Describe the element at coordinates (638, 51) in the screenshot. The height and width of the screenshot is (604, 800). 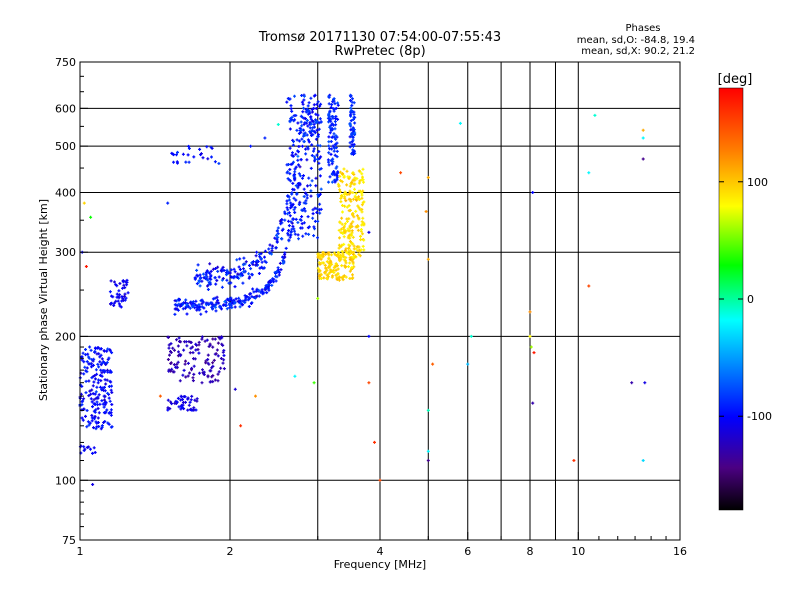
I see `phases-line-x: mean, sd,X: 90.2, 21.2` at that location.